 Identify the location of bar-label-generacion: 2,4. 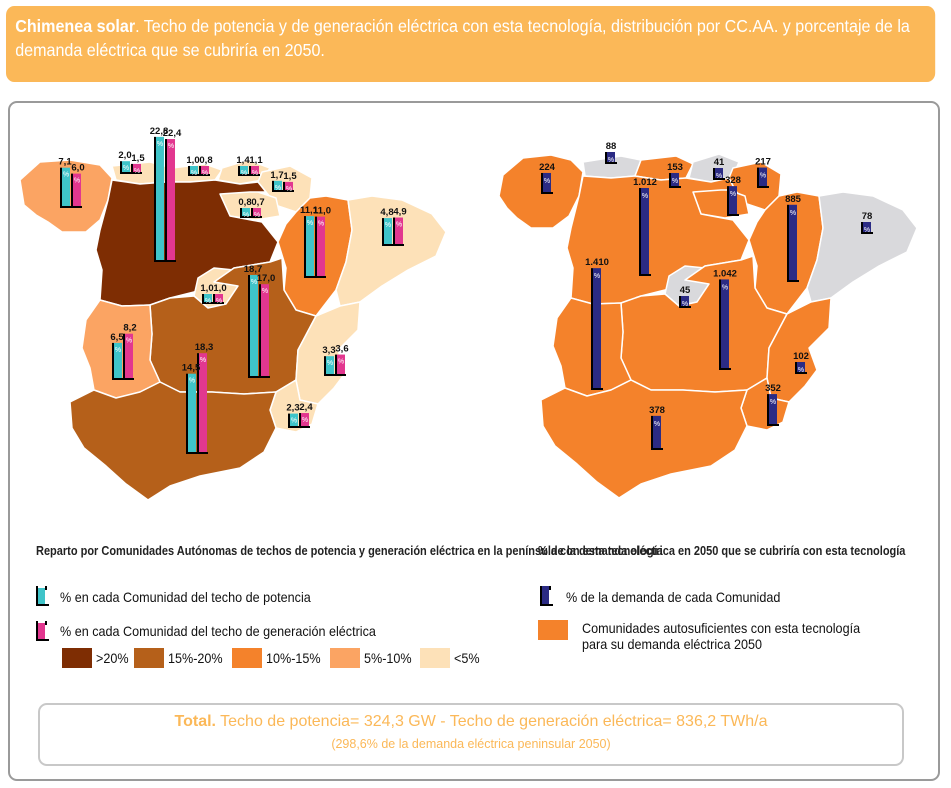
(306, 407).